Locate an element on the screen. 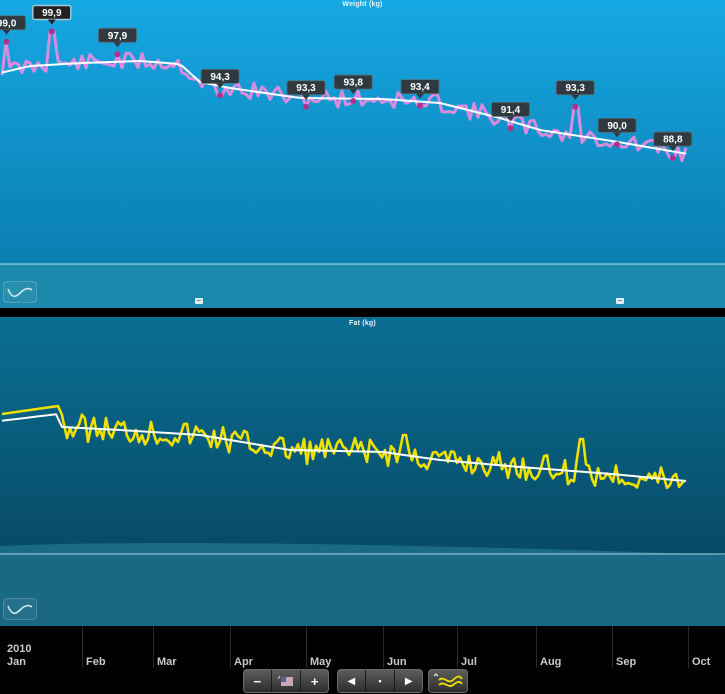 The width and height of the screenshot is (725, 694). month-column: Mar is located at coordinates (192, 647).